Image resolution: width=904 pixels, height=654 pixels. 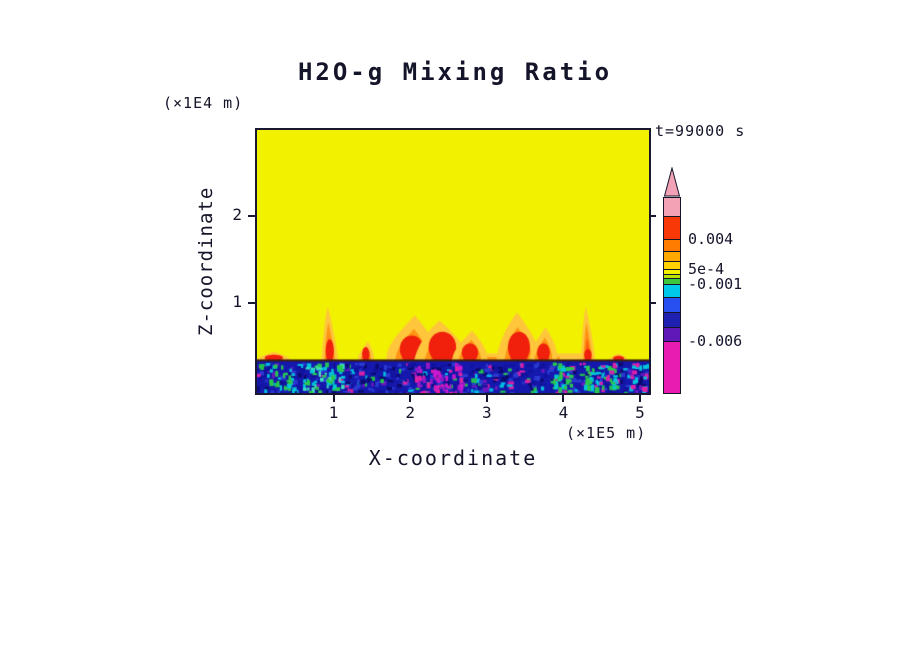 What do you see at coordinates (486, 412) in the screenshot?
I see `x-tick-label: 3` at bounding box center [486, 412].